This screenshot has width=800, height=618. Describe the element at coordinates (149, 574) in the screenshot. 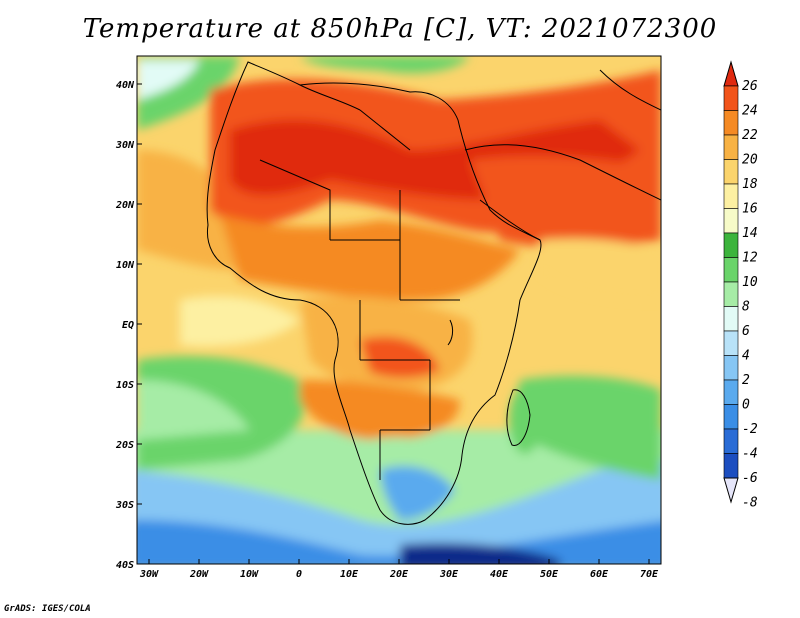

I see `x-tick-label: 30W` at that location.